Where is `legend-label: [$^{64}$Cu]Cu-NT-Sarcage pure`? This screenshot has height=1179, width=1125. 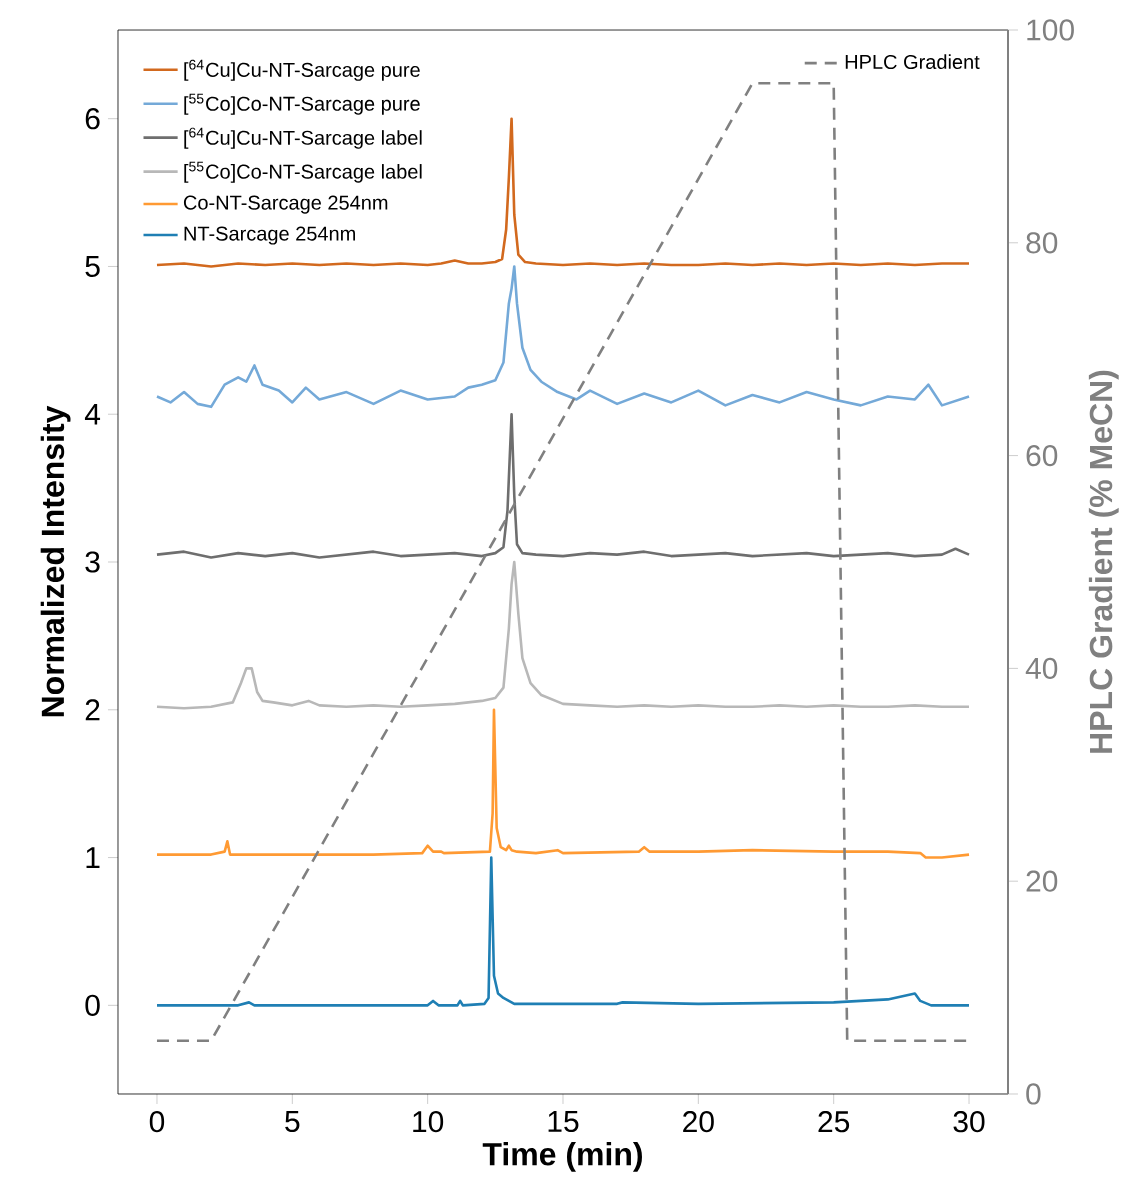
legend-label: [$^{64}$Cu]Cu-NT-Sarcage pure is located at coordinates (302, 70).